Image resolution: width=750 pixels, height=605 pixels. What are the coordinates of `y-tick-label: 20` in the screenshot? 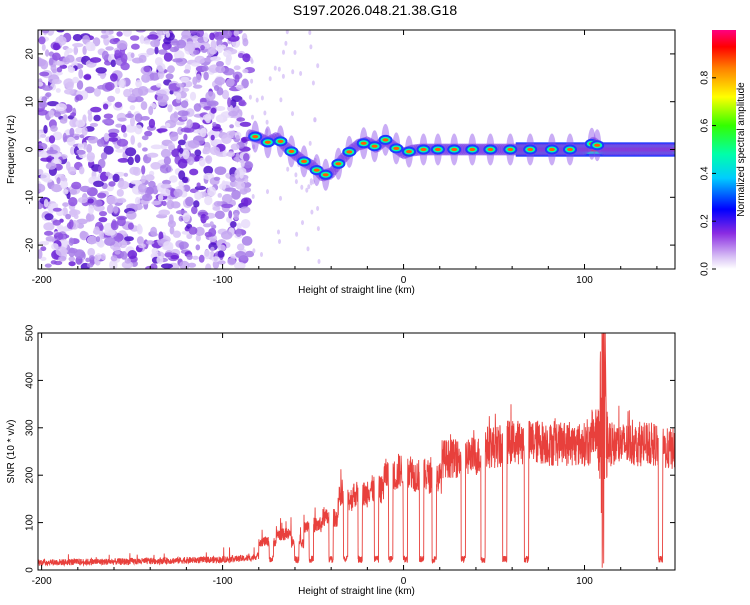 It's located at (30, 54).